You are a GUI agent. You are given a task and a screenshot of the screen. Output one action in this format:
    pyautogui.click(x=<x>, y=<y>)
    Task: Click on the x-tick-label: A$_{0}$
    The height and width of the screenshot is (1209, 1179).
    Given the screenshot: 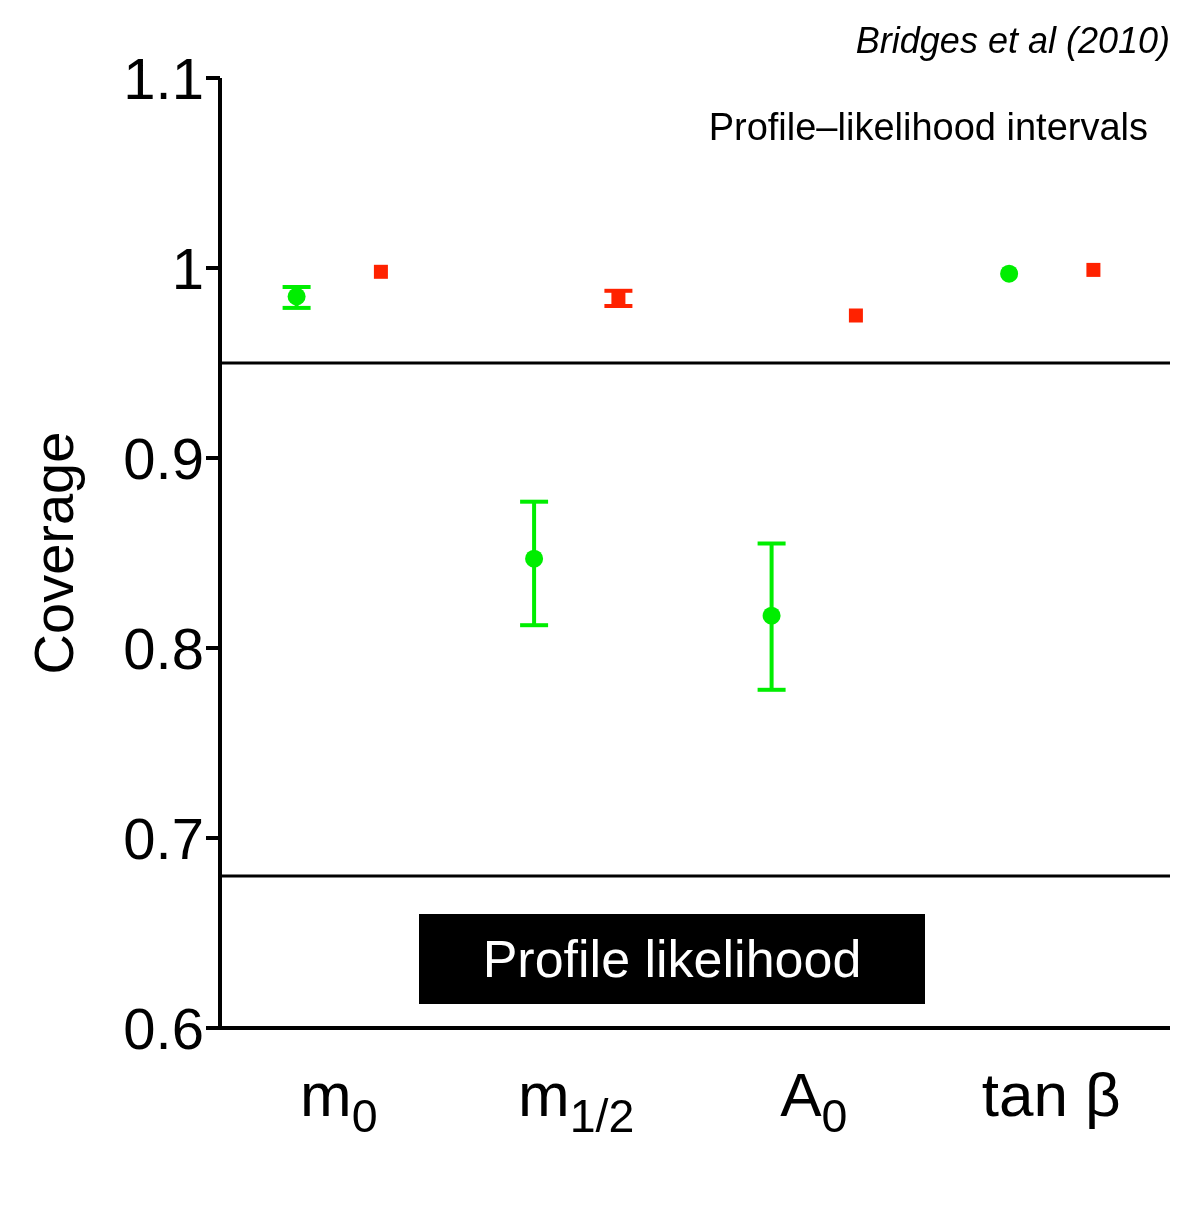 What is the action you would take?
    pyautogui.click(x=814, y=1101)
    